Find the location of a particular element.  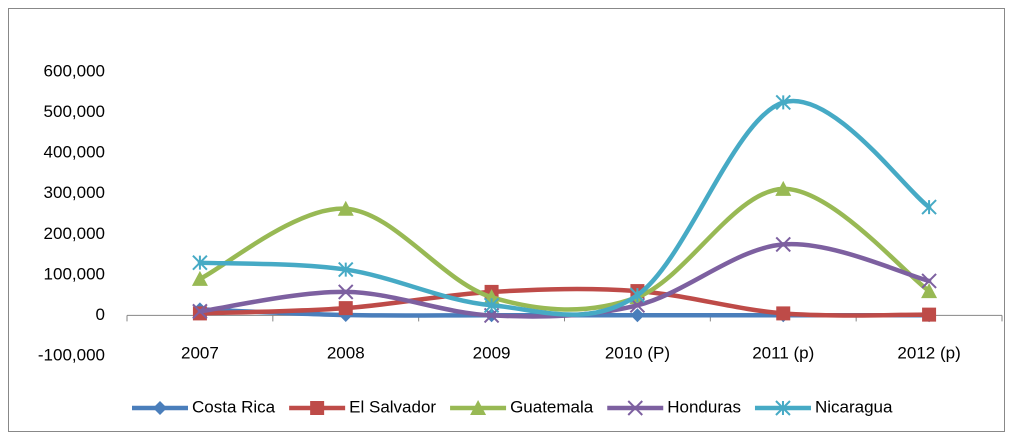

x-tick-label: 2010 (P) is located at coordinates (637, 352).